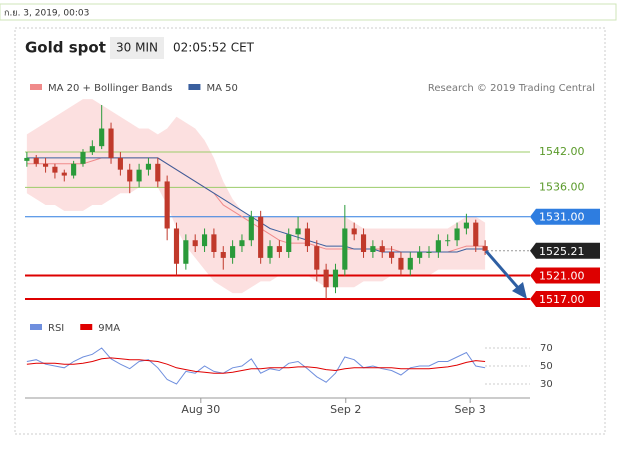 The height and width of the screenshot is (452, 618). I want to click on legend-label: 9MA, so click(109, 328).